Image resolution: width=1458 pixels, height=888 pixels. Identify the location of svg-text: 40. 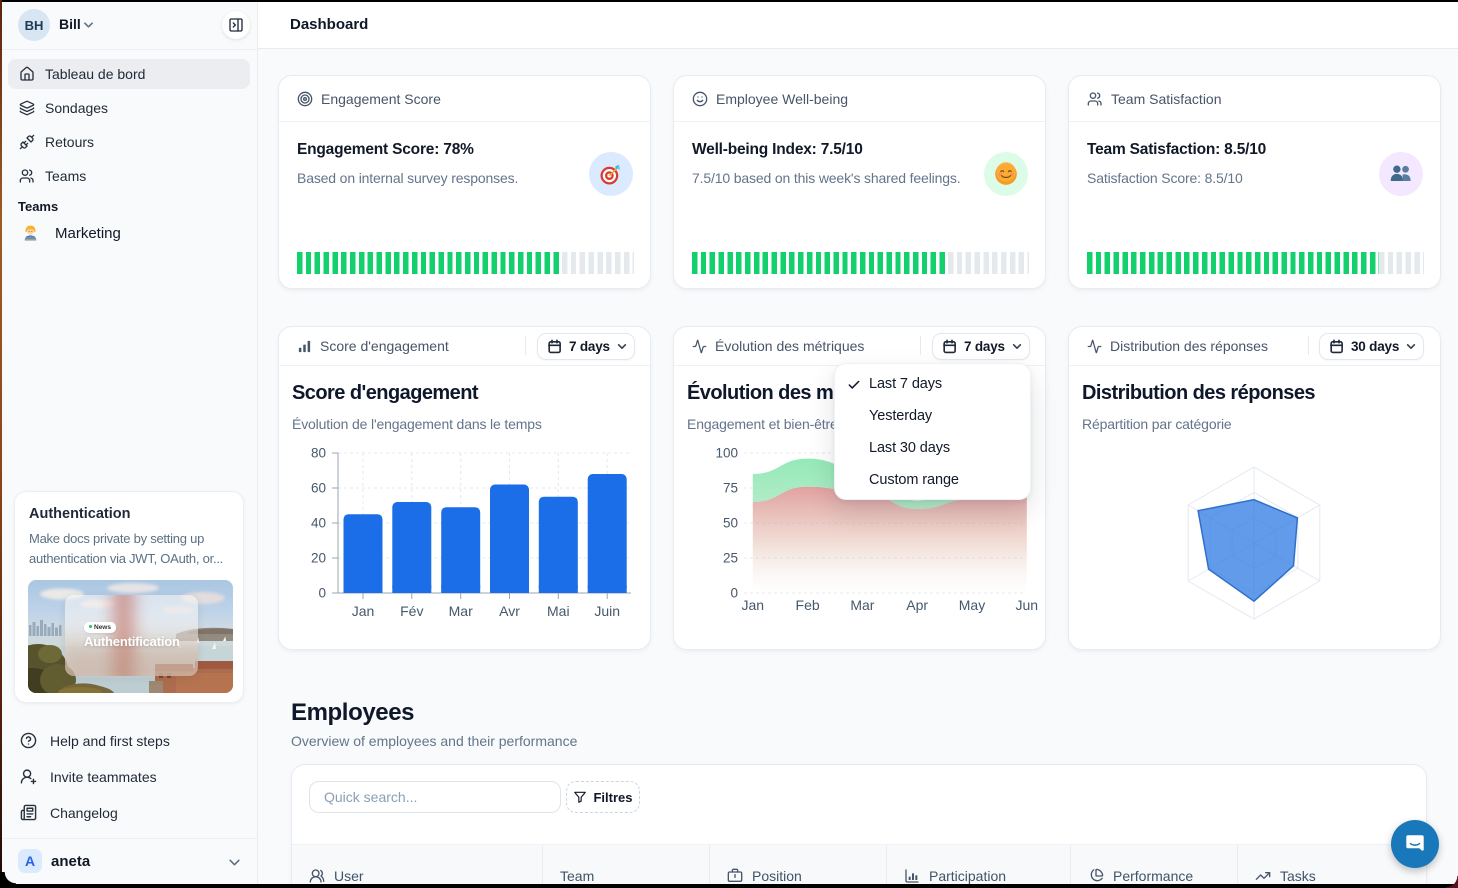
(318, 523).